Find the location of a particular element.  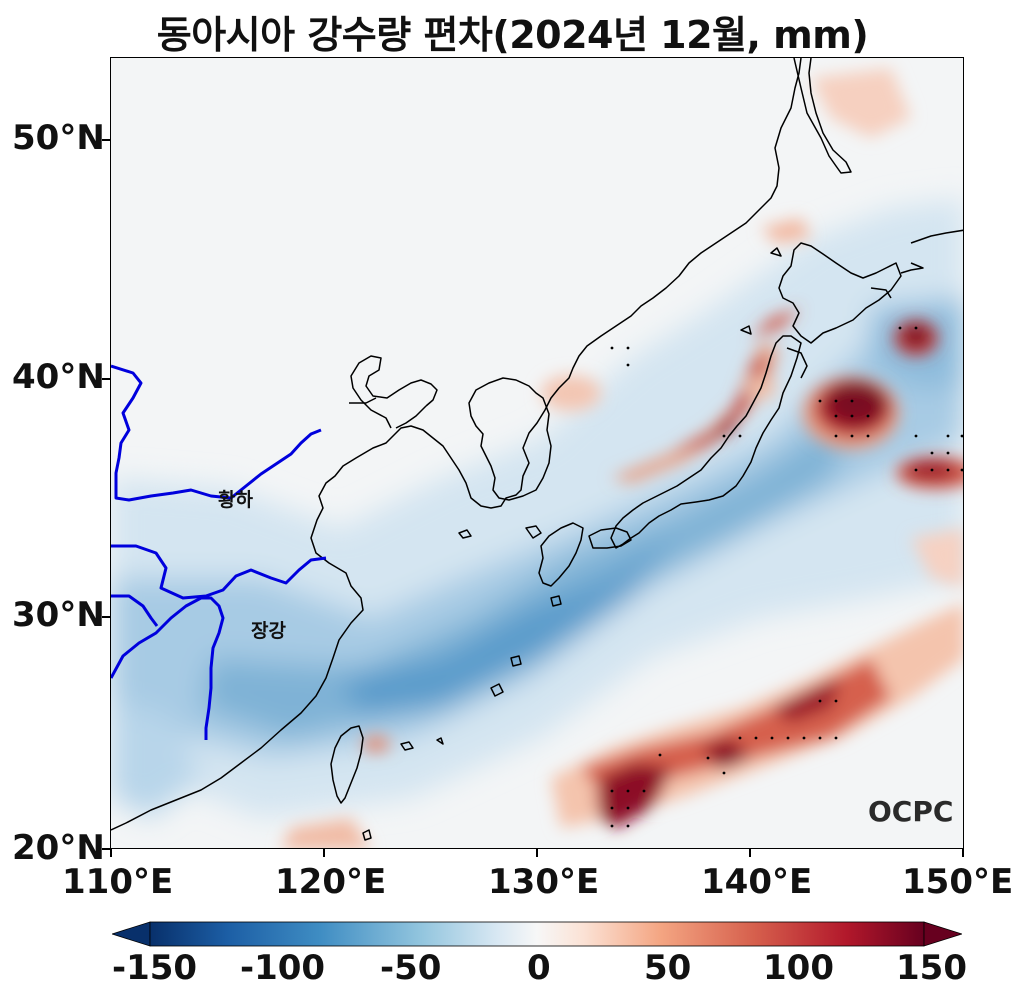

lon-tick-140: 140°E is located at coordinates (757, 882).